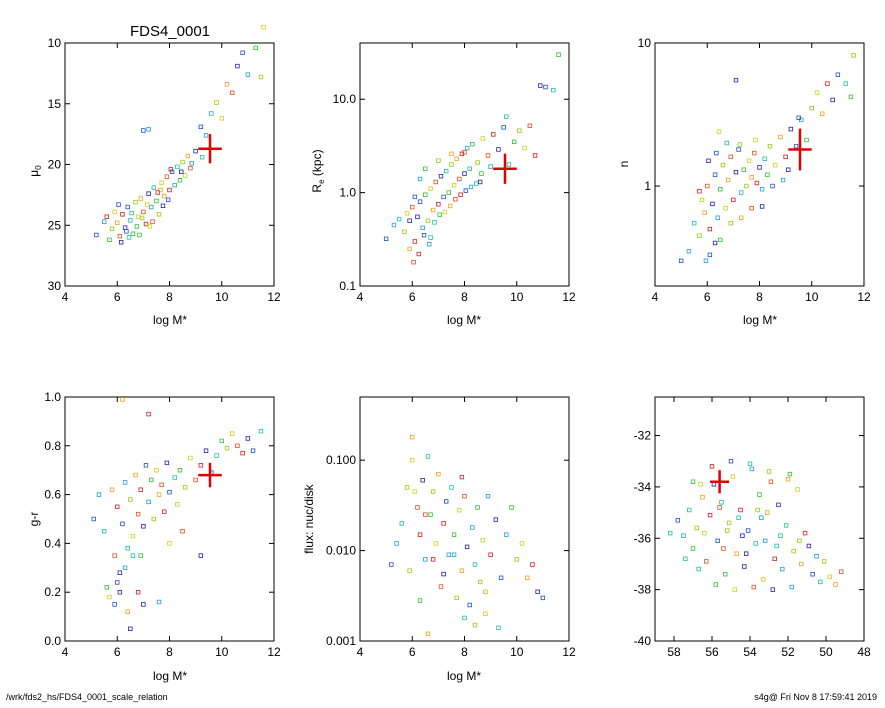 This screenshot has height=708, width=885. Describe the element at coordinates (52, 641) in the screenshot. I see `y-tick-label: 0.0` at that location.